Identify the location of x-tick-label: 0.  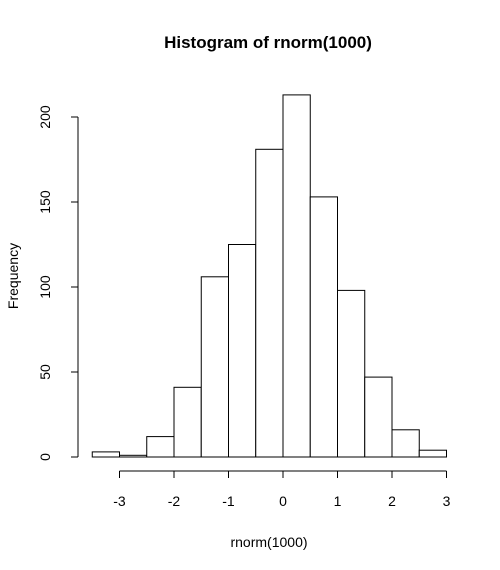
(283, 501).